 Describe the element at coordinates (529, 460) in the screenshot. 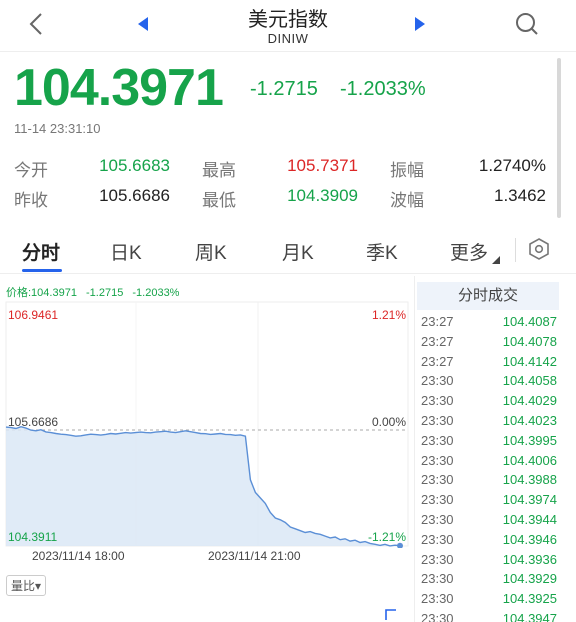

I see `trade-price: 104.4006` at that location.